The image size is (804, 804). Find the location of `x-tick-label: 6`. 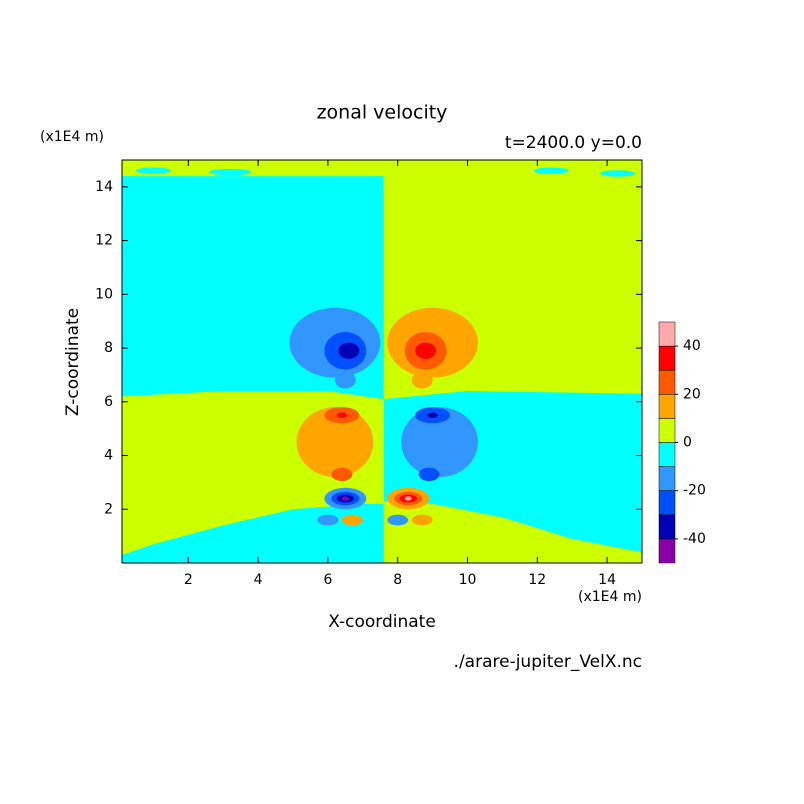

x-tick-label: 6 is located at coordinates (327, 580).